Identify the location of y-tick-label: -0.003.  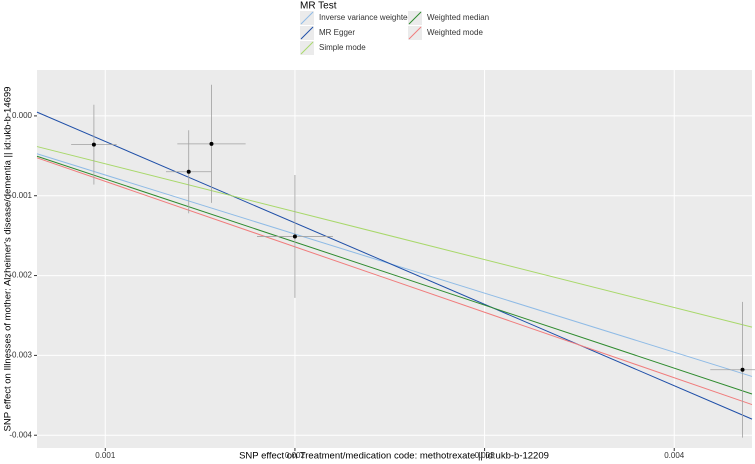
(20, 355).